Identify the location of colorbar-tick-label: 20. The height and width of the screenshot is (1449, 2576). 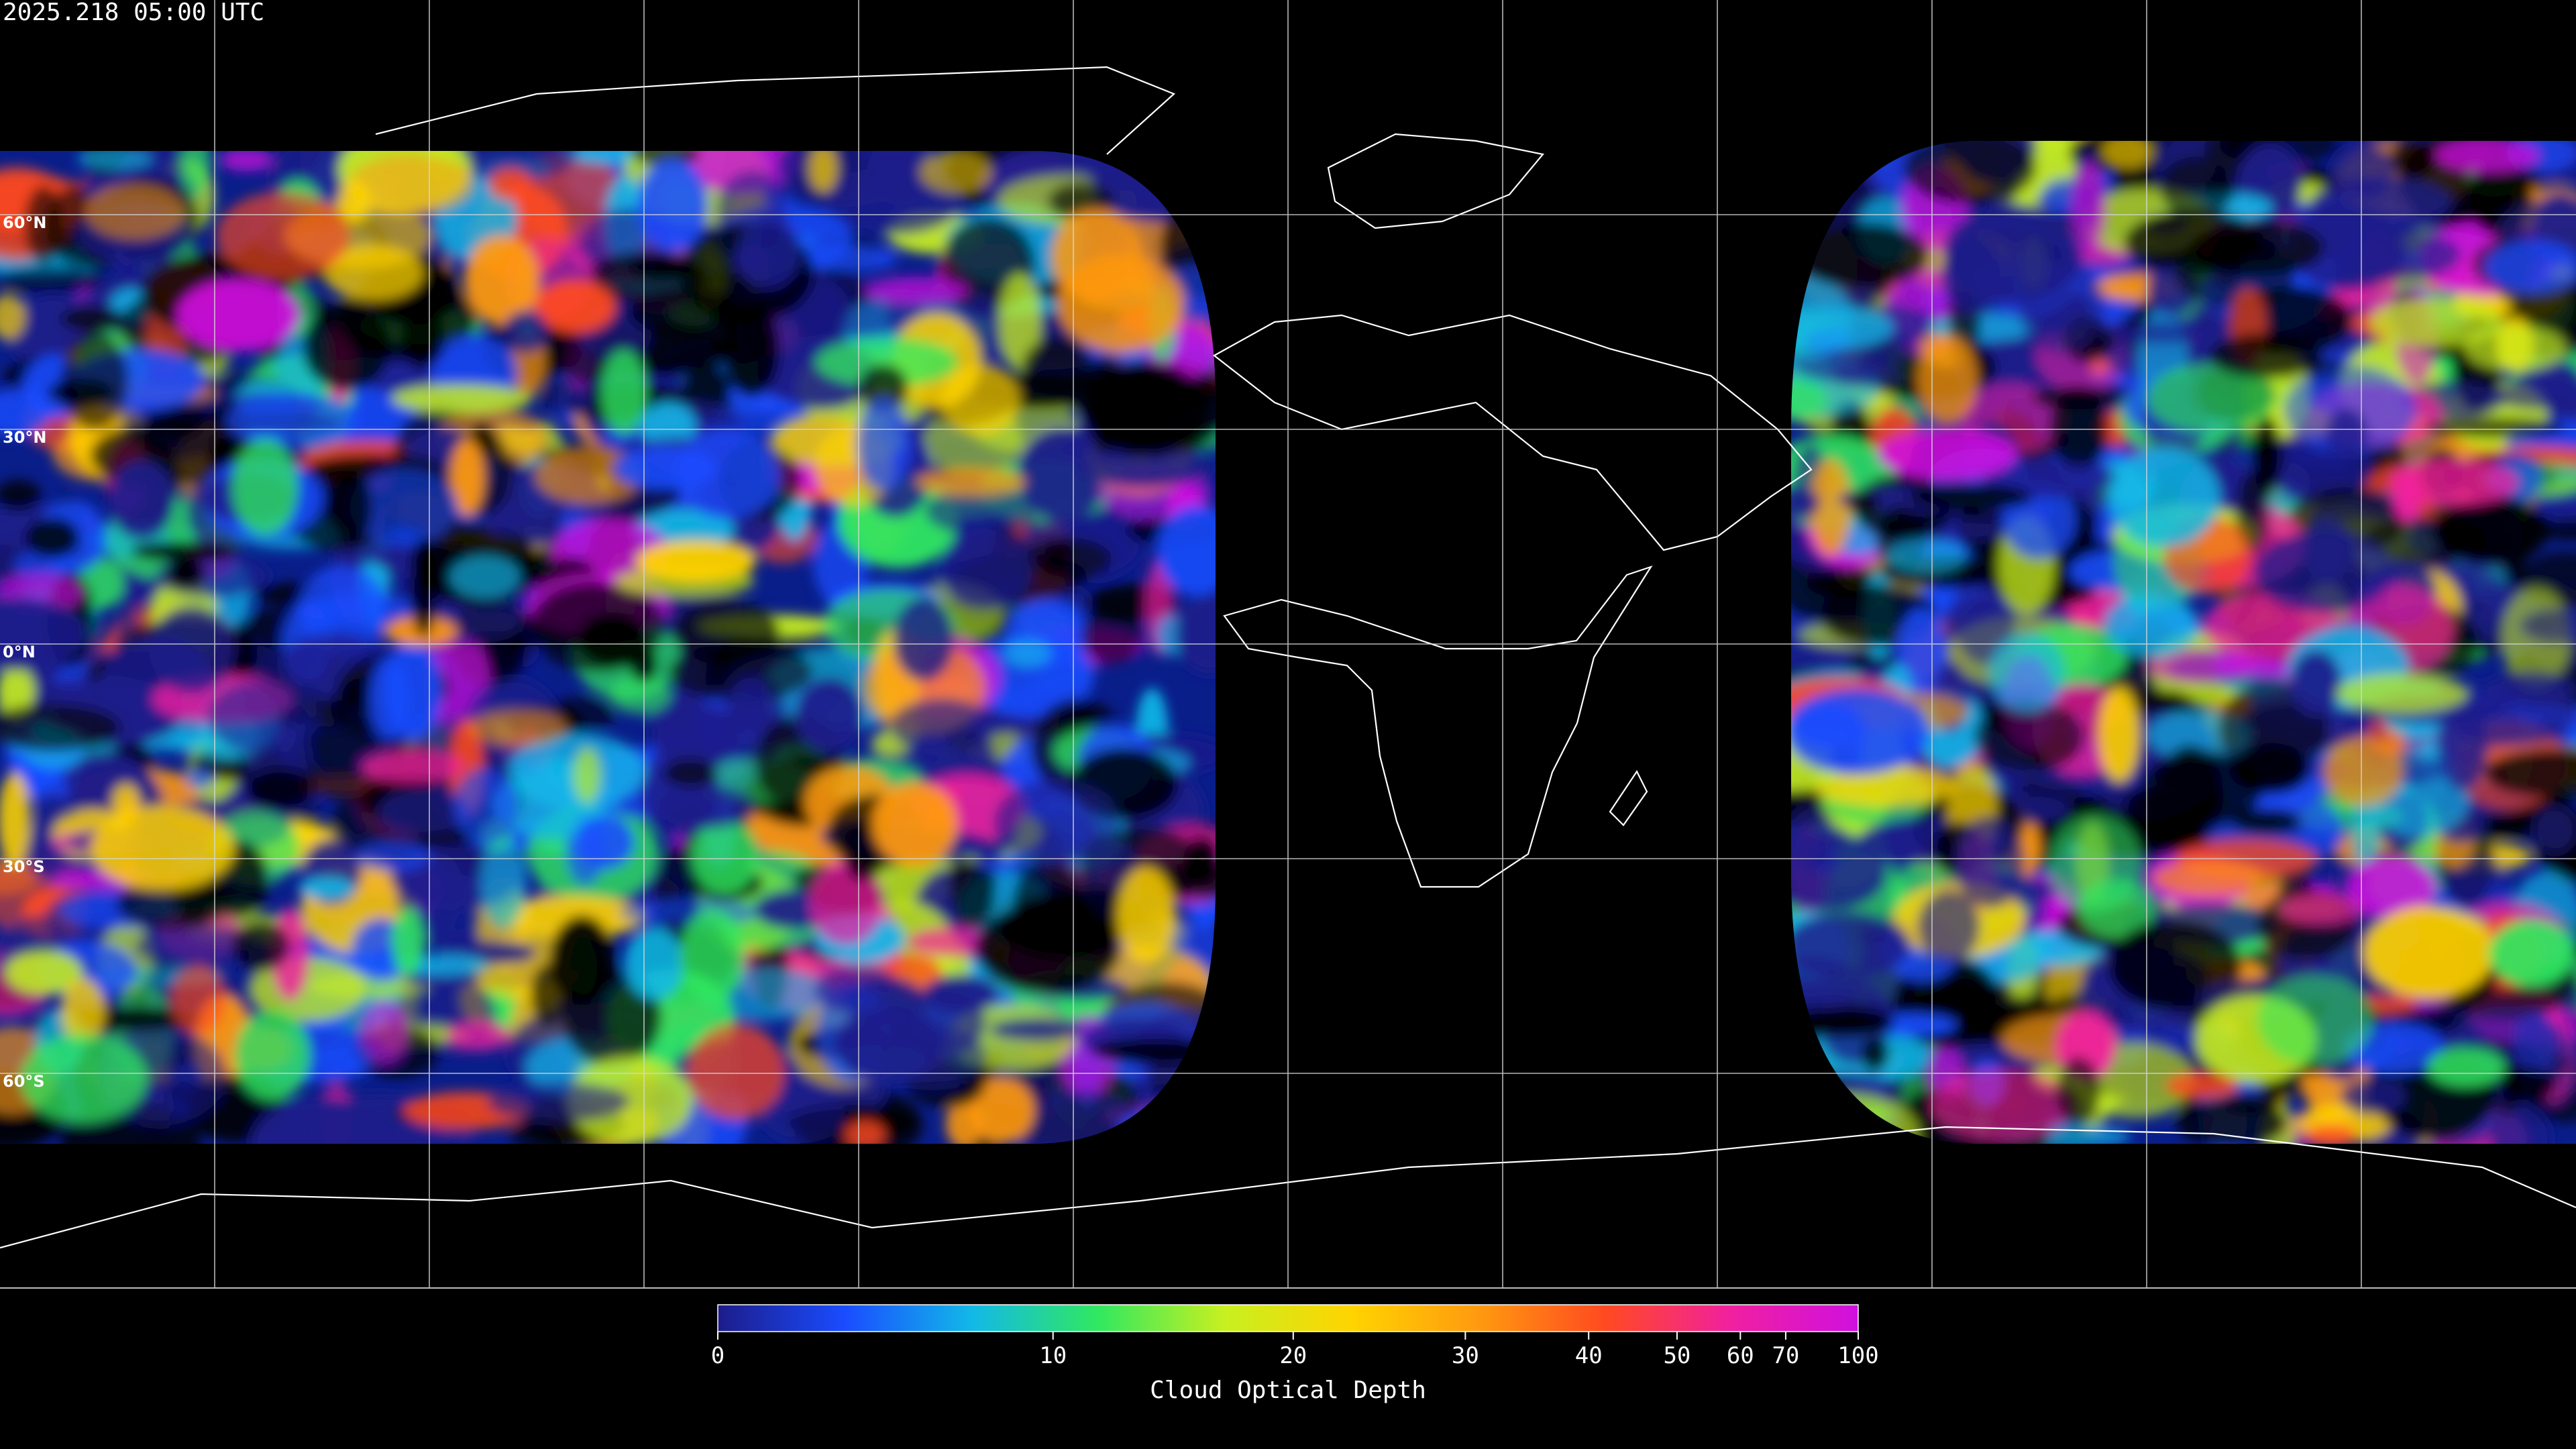
(1293, 1355).